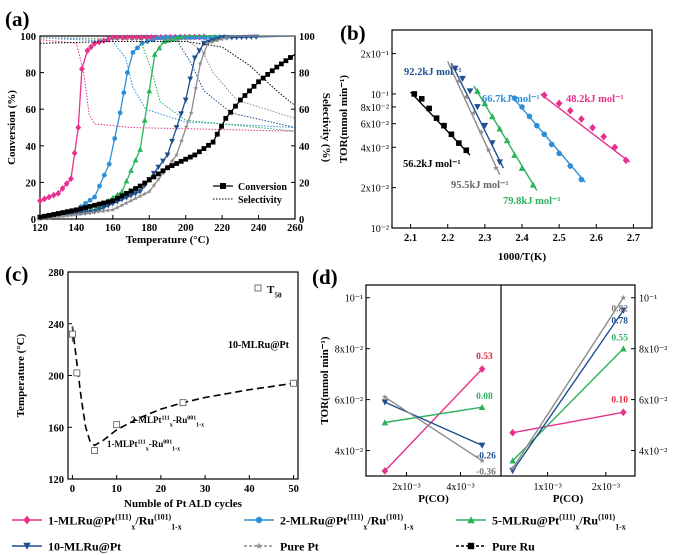 Image resolution: width=675 pixels, height=555 pixels. I want to click on legend-label-s5-part: (101), so click(606, 517).